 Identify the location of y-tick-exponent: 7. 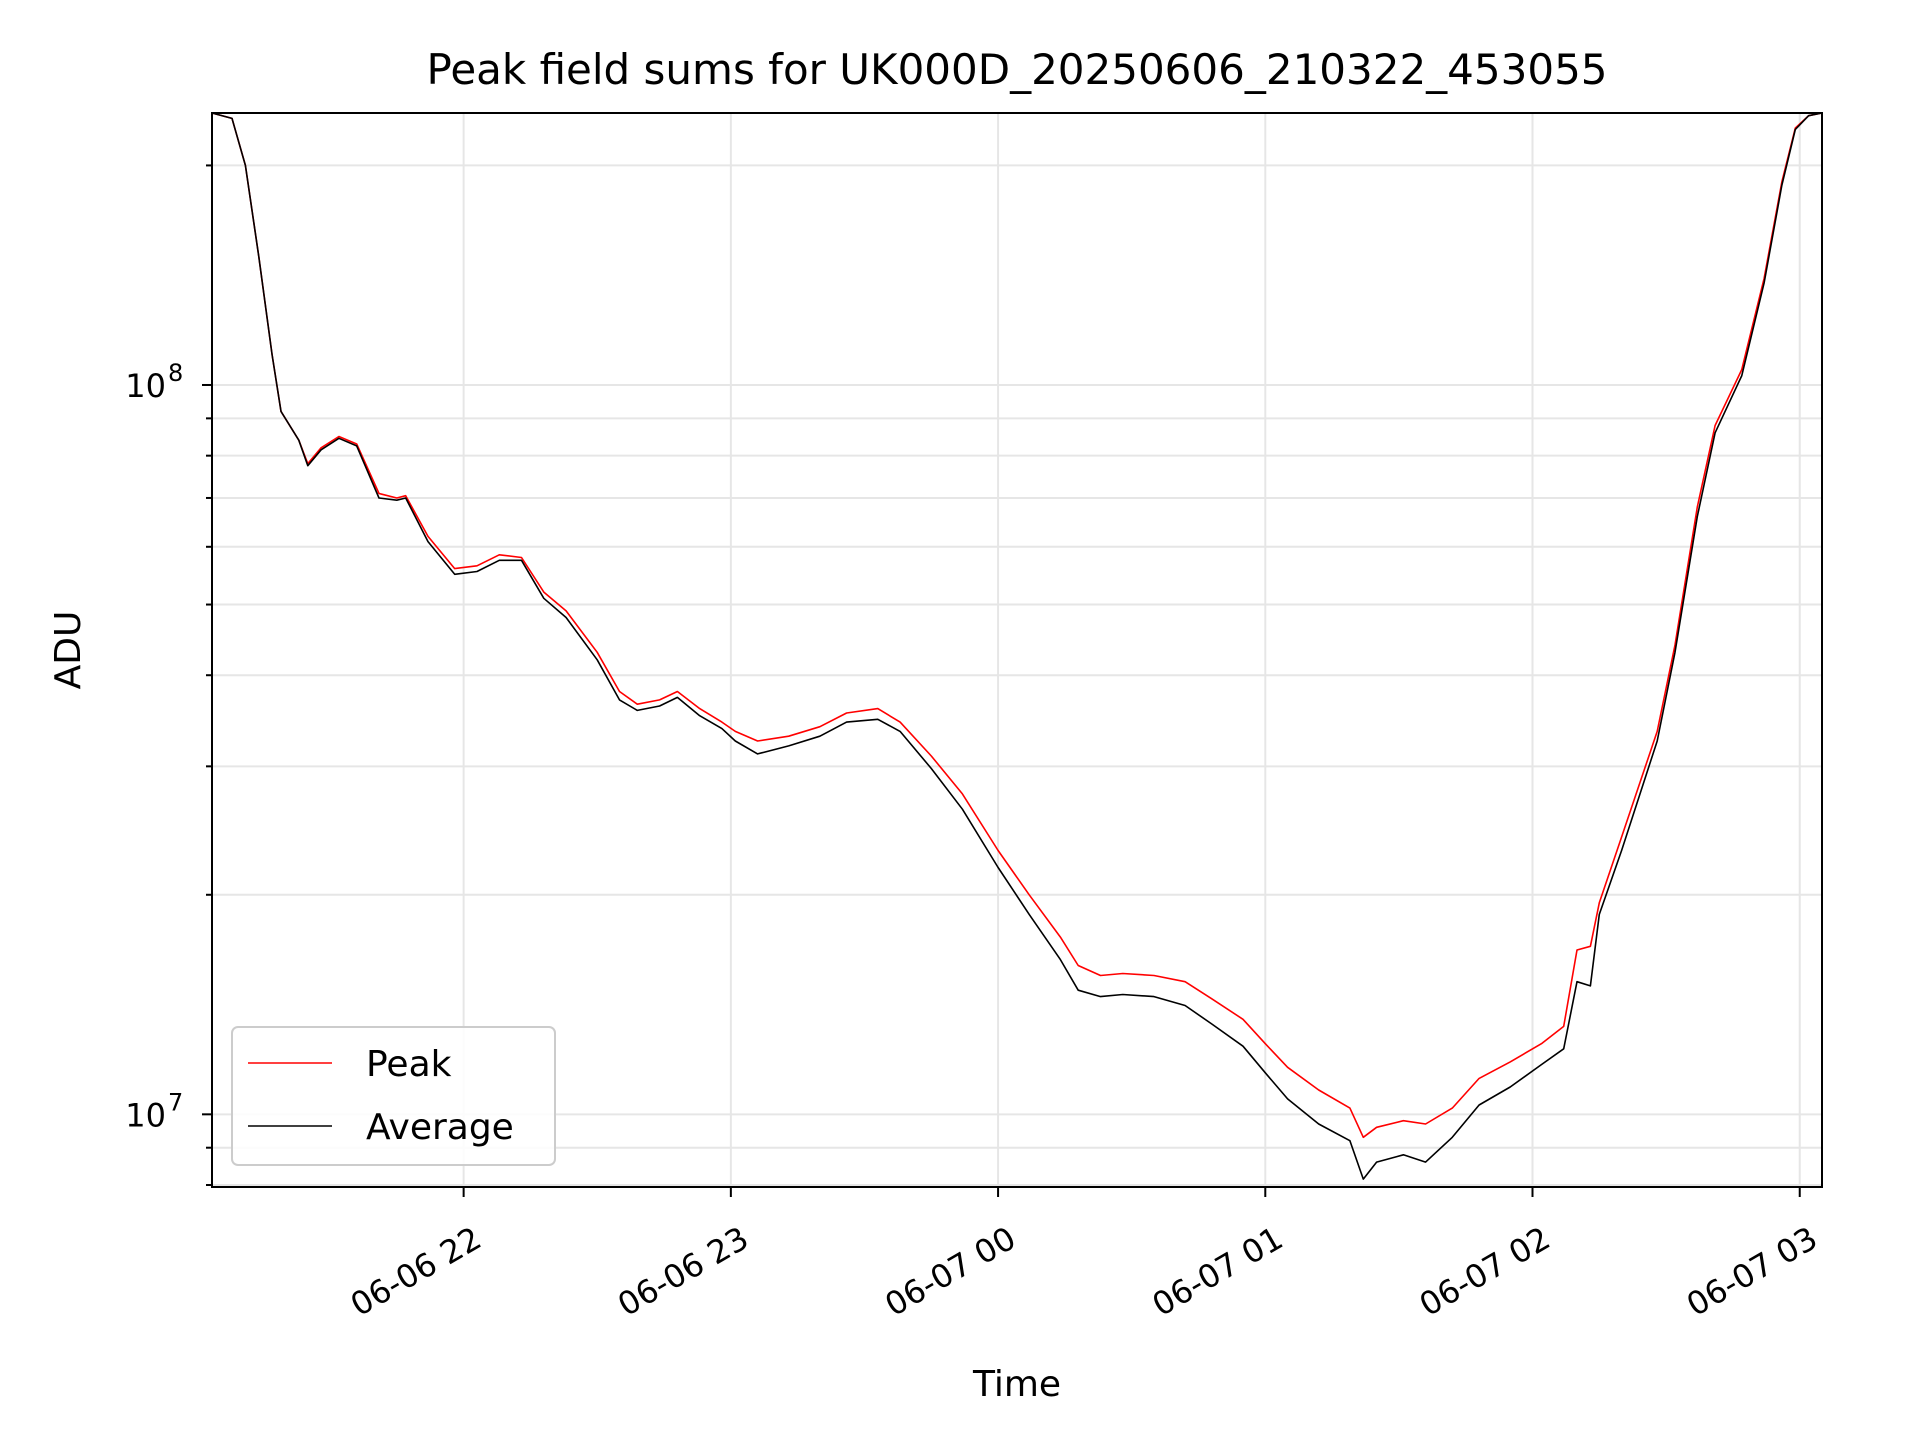
(175, 1102).